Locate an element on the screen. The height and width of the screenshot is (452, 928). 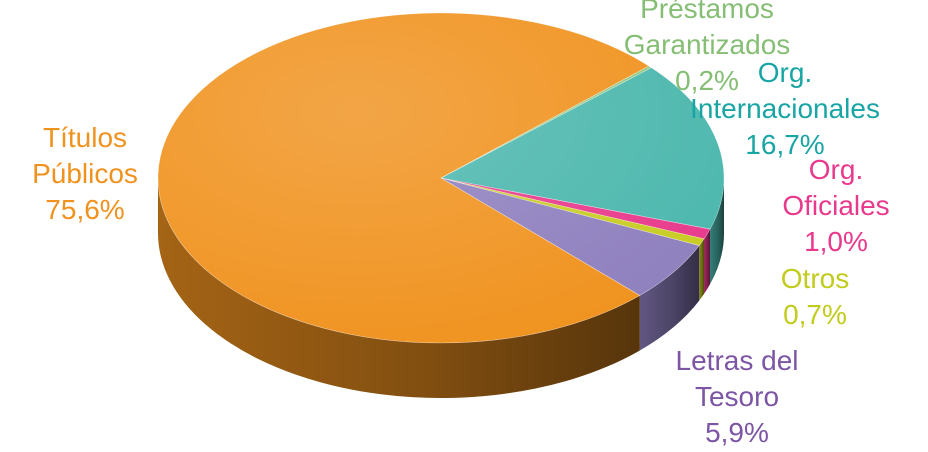
slice-label-4: Títulos Públicos 75,6% is located at coordinates (85, 174).